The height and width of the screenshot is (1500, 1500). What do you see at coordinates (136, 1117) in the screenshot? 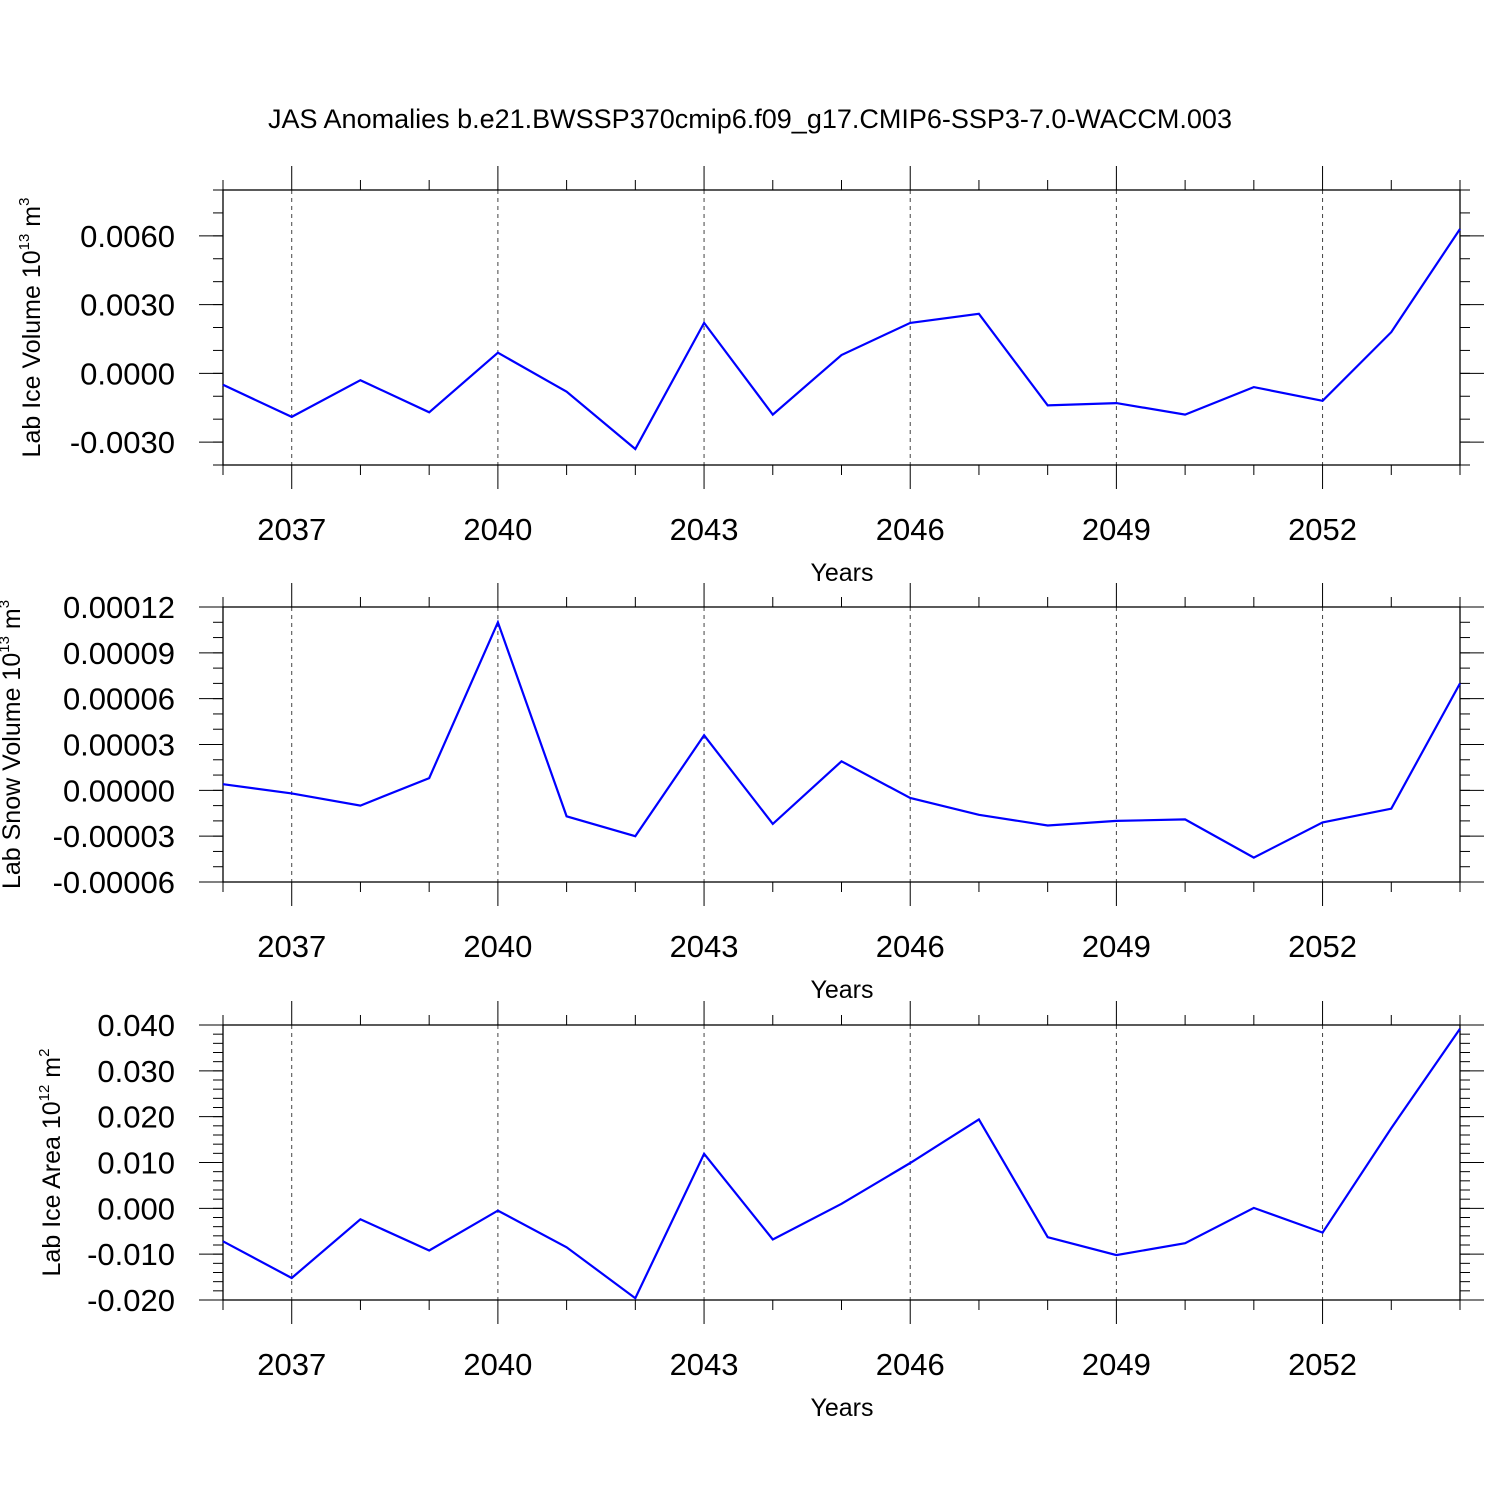
I see `y-tick-label: 0.020` at bounding box center [136, 1117].